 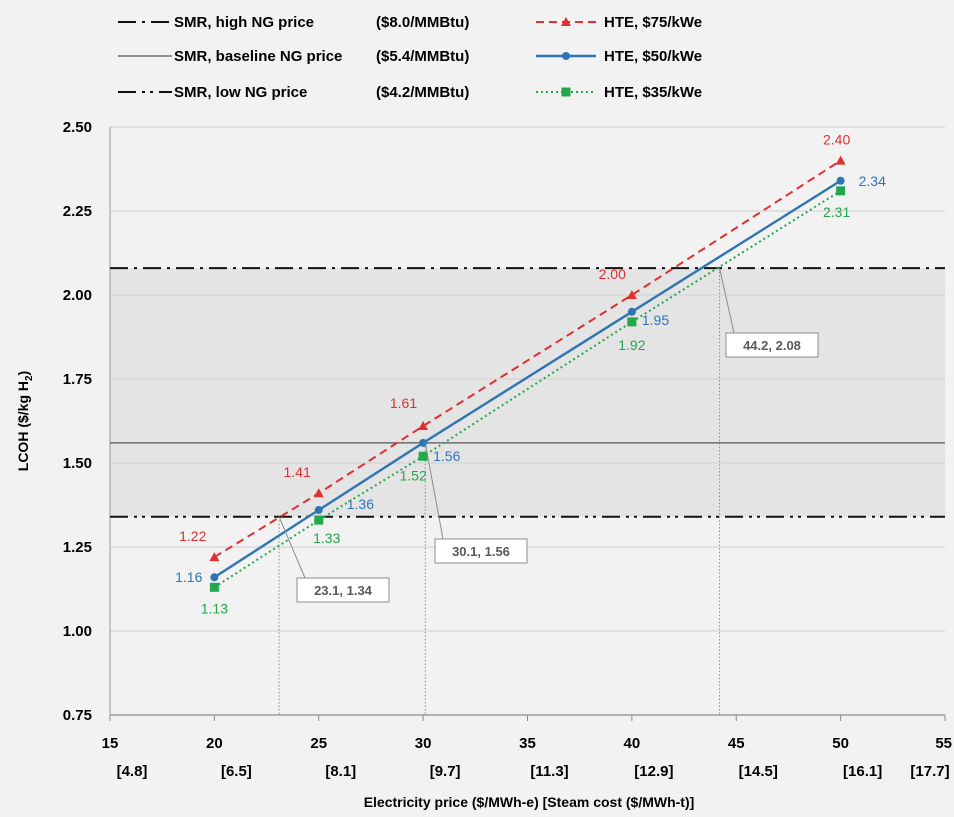 What do you see at coordinates (23, 426) in the screenshot?
I see `y-axis-title-main: LCOH ($/kg H` at bounding box center [23, 426].